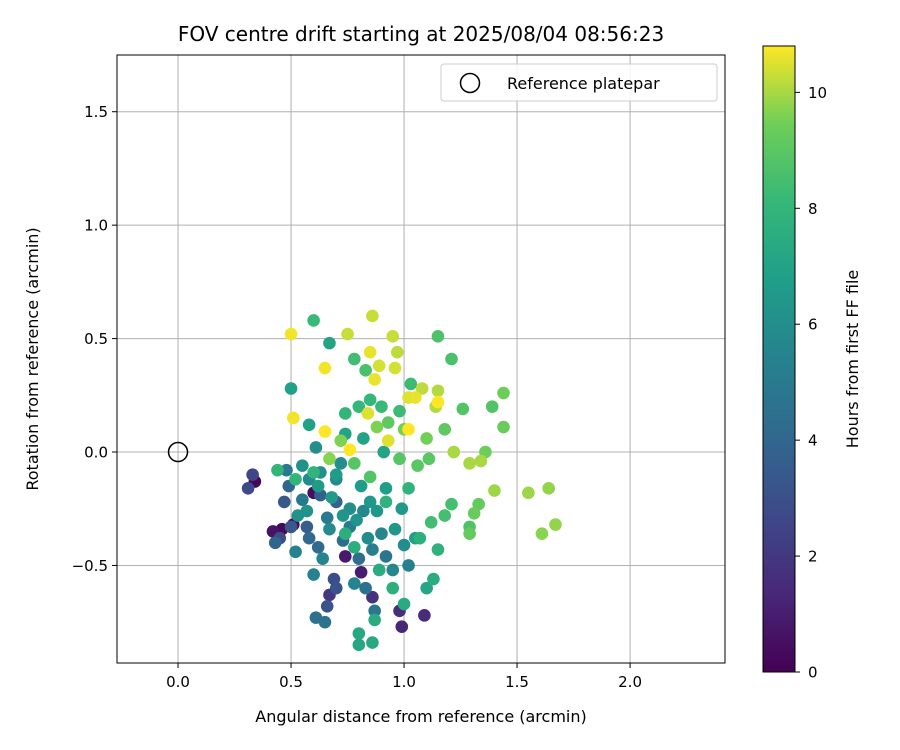  What do you see at coordinates (813, 209) in the screenshot?
I see `colorbar-tick-label: 8` at bounding box center [813, 209].